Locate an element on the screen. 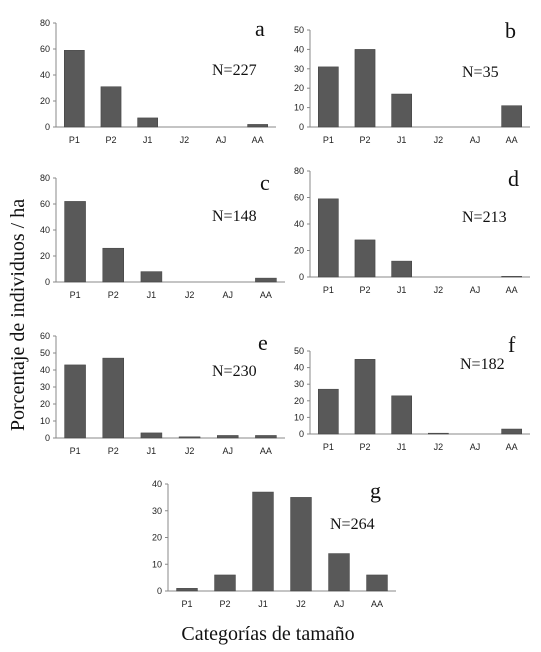 This screenshot has height=652, width=541. chart-panel-e: 0 10 20 30 40 50 60 P1 P2 J1 J2 AJ AA eN=230 is located at coordinates (162, 393).